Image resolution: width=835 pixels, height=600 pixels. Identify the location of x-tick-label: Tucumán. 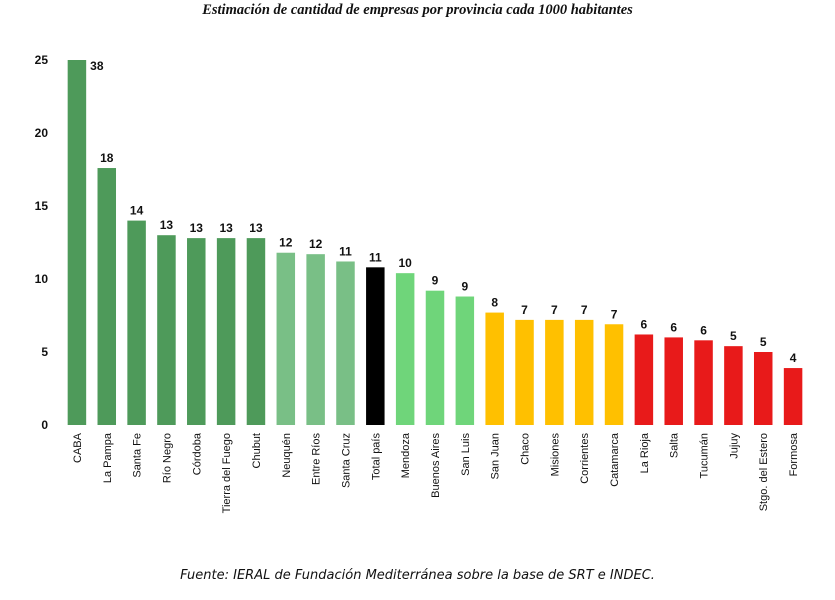
(705, 455).